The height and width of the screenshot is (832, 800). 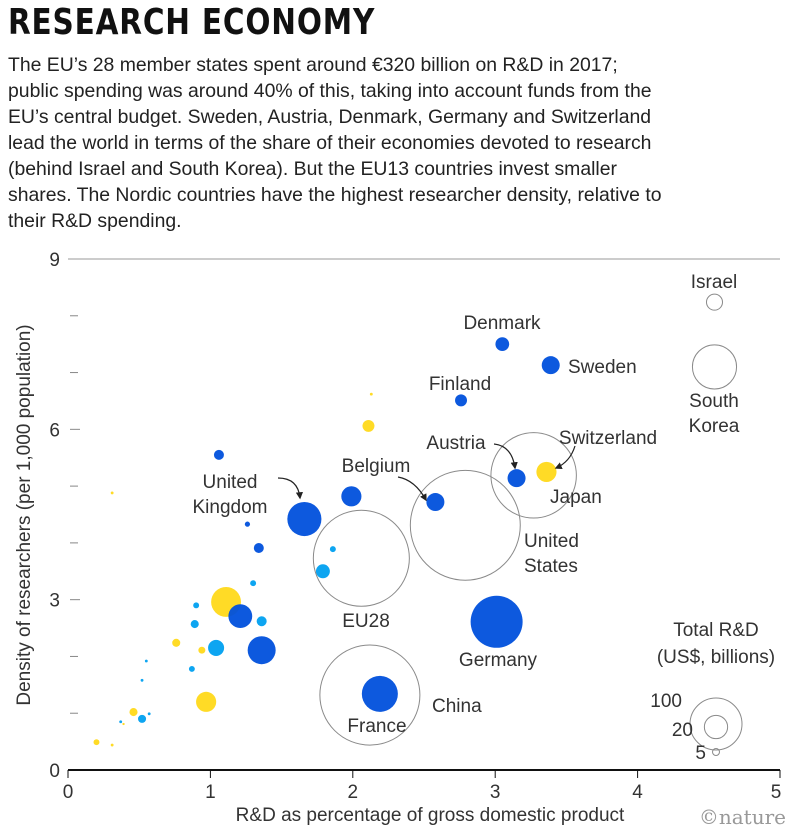 What do you see at coordinates (551, 554) in the screenshot?
I see `label-united-states: United States` at bounding box center [551, 554].